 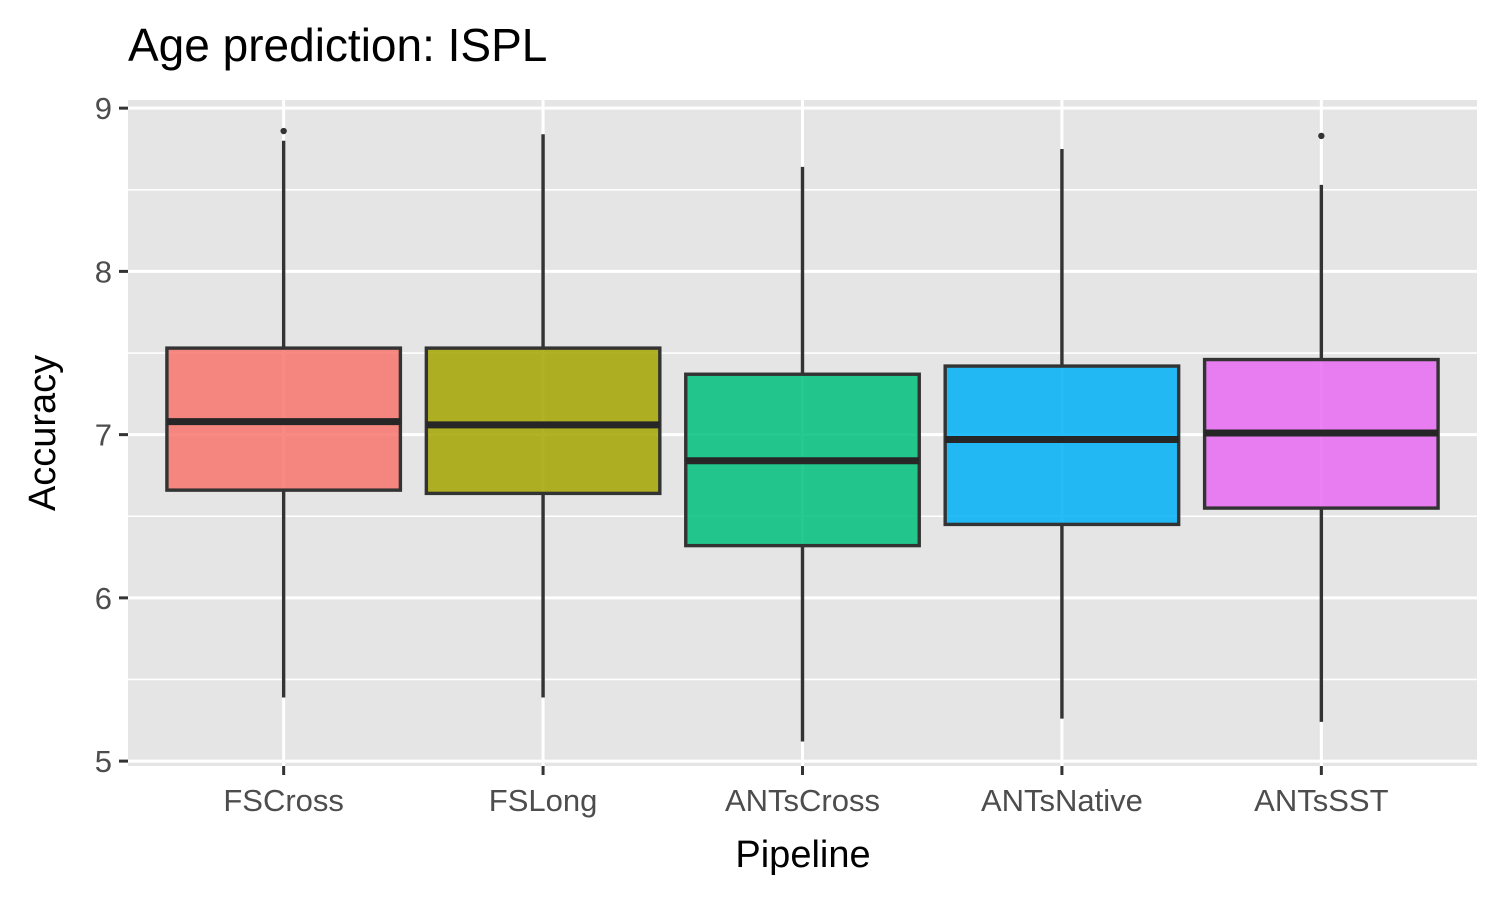 I want to click on x-tick-label: ANTsNative, so click(x=1062, y=800).